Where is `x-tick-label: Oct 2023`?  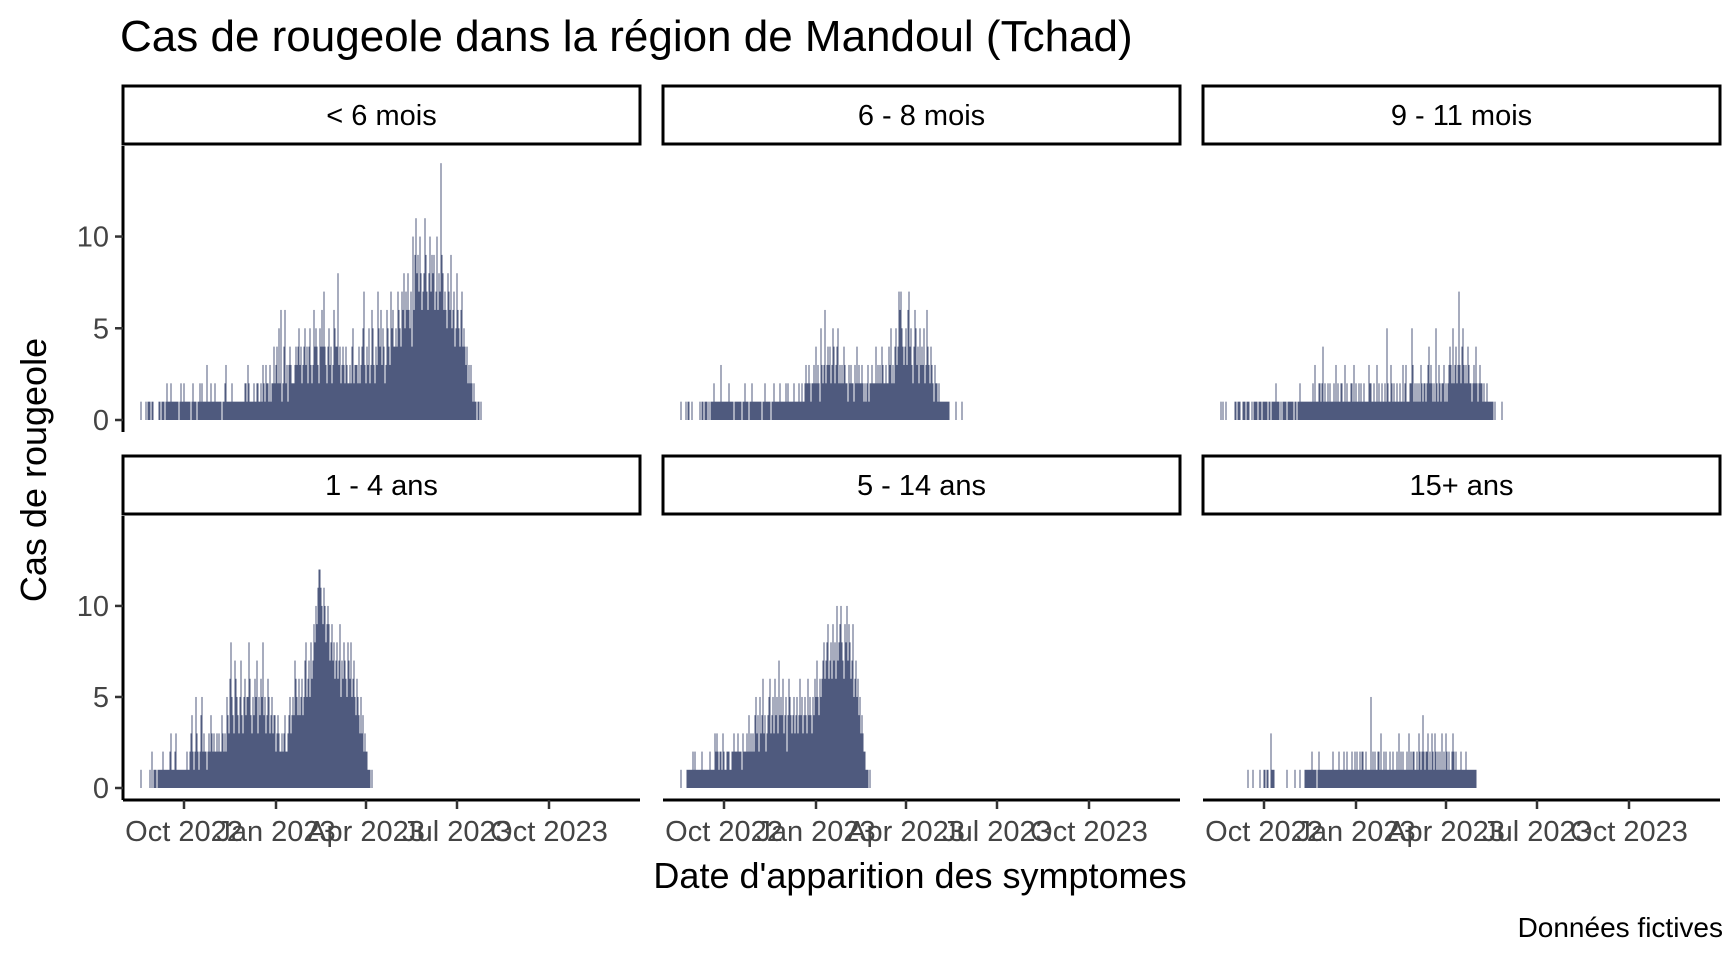 x-tick-label: Oct 2023 is located at coordinates (1629, 832).